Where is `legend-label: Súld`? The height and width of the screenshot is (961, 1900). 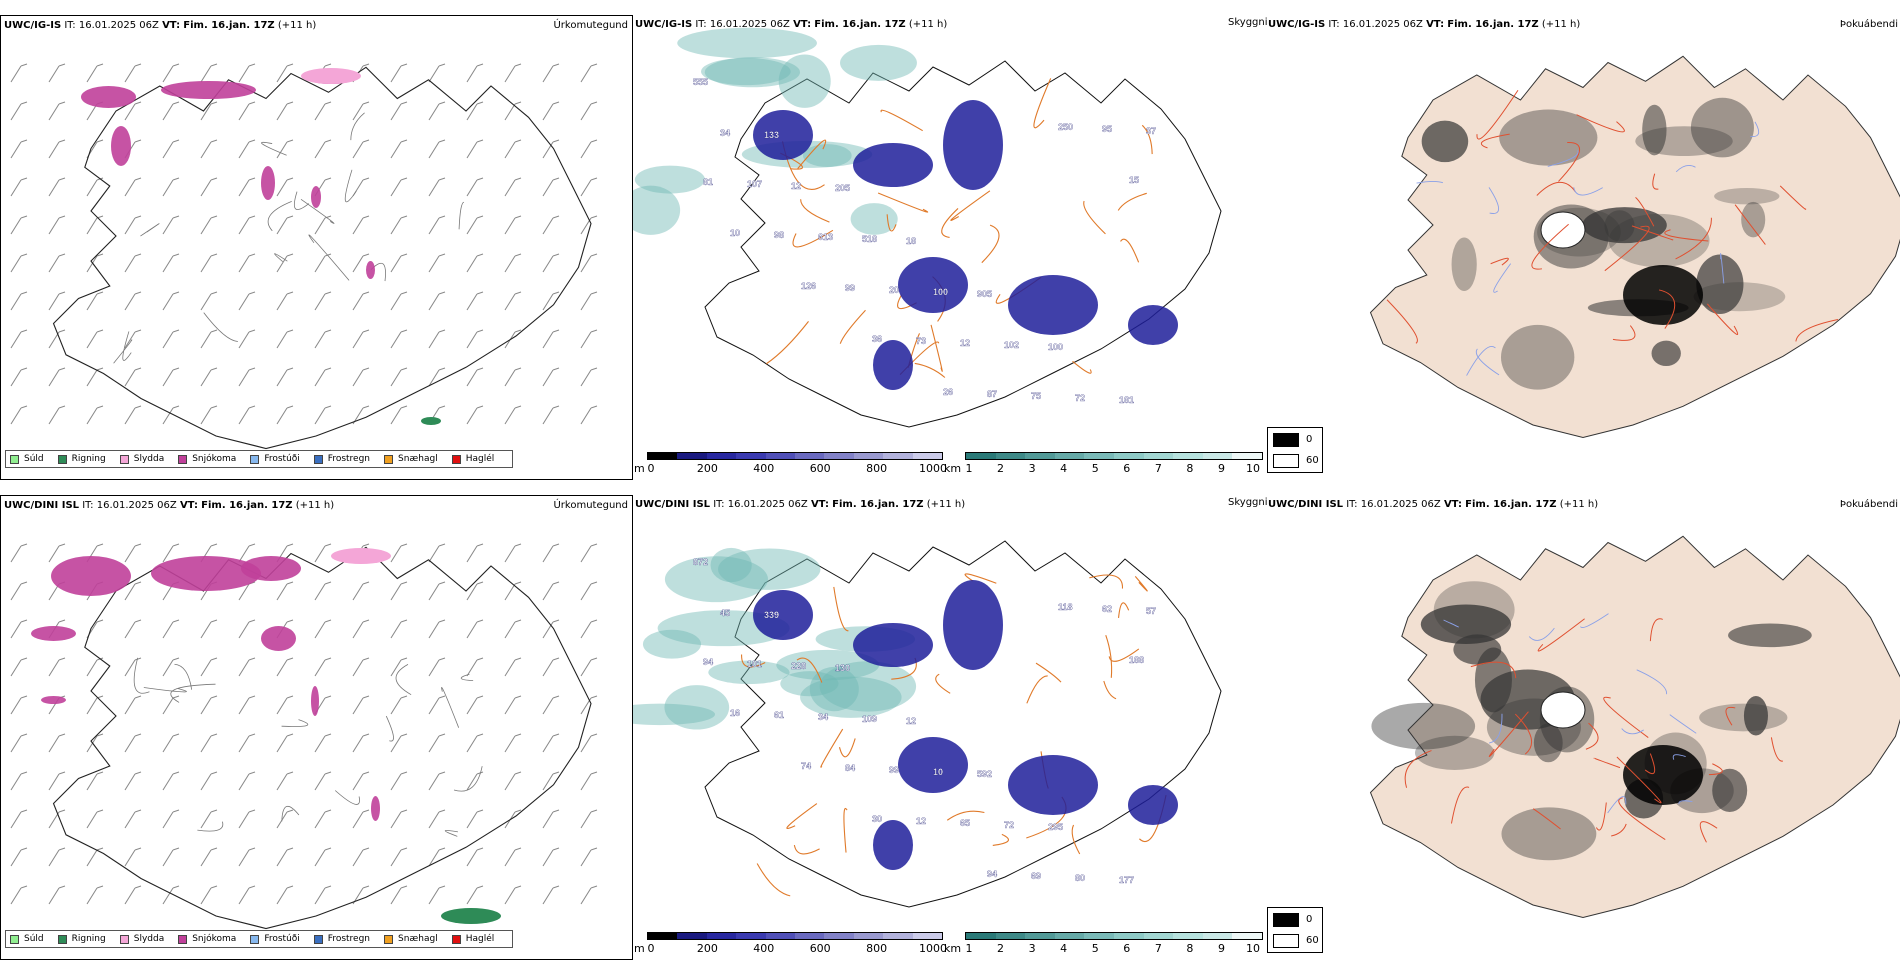
legend-label: Súld is located at coordinates (34, 459).